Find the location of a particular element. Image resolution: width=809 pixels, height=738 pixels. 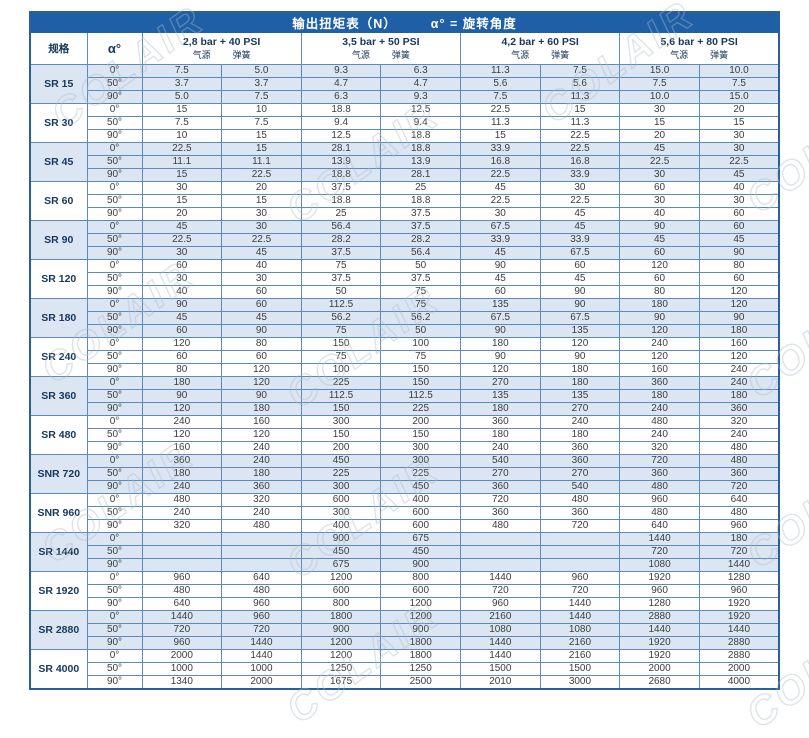

value-cell: 135 is located at coordinates (580, 331).